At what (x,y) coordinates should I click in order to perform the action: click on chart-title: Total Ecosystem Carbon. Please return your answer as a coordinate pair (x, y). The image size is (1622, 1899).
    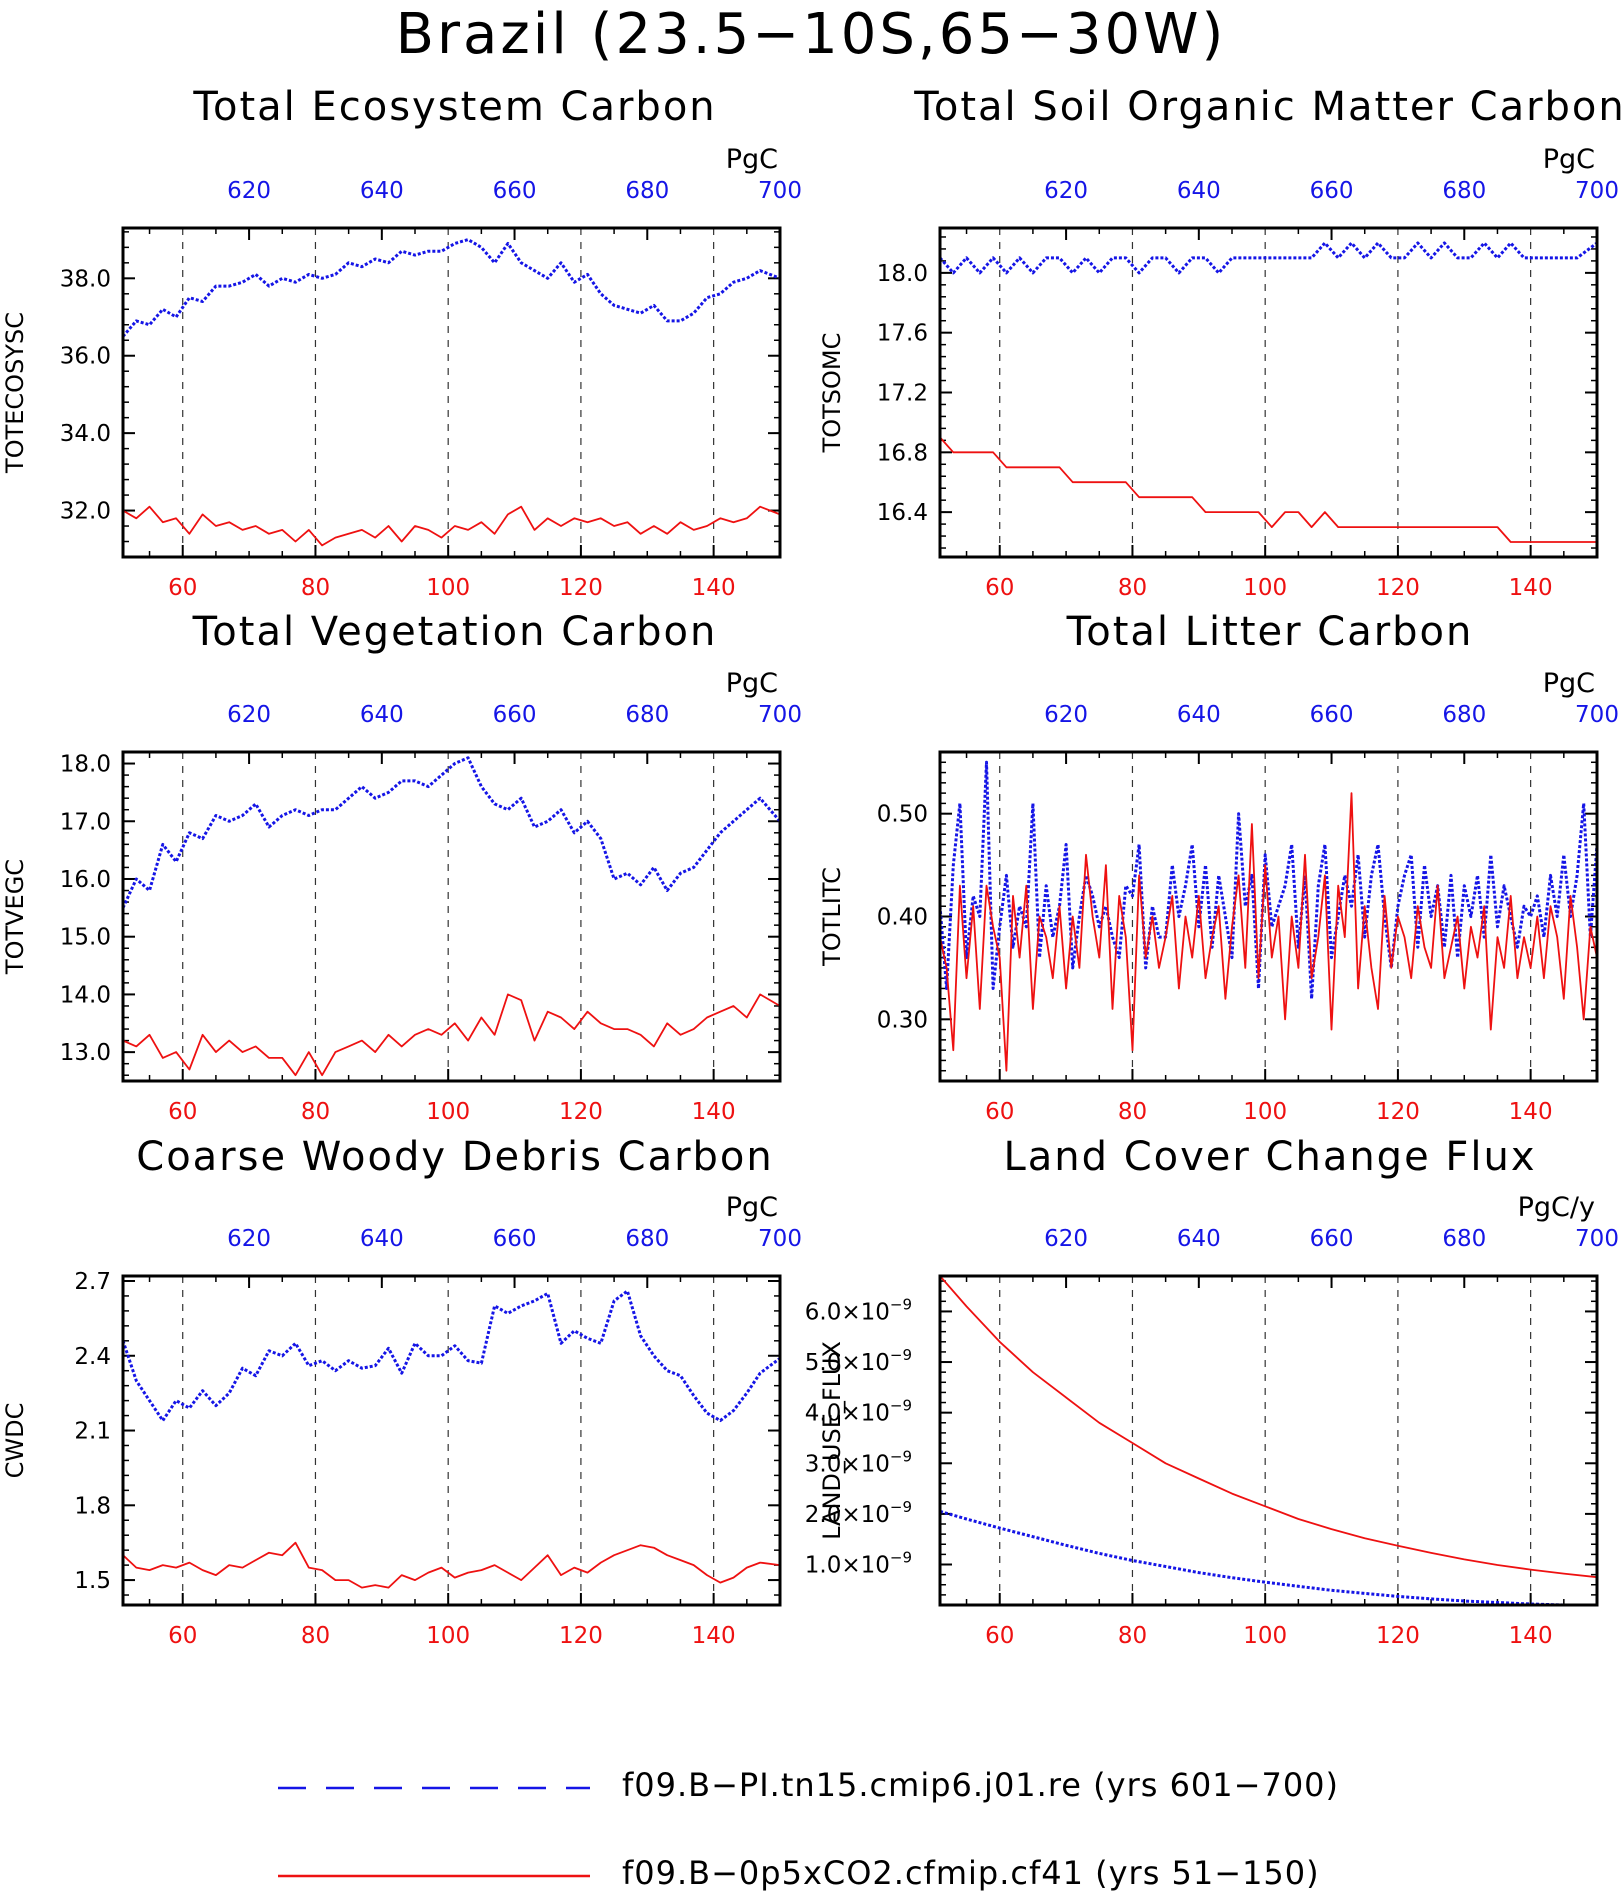
    Looking at the image, I should click on (454, 107).